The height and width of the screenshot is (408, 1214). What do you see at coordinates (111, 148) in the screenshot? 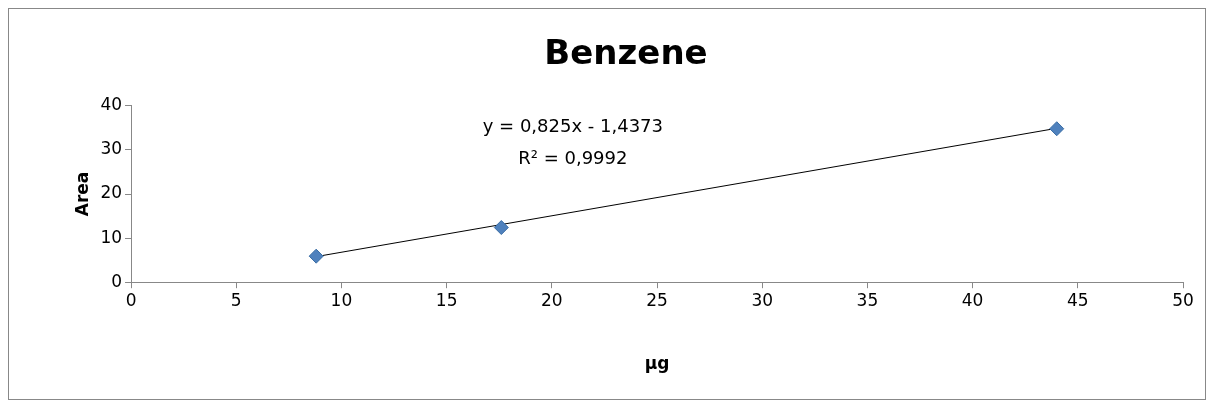
I see `y-tick-label: 30` at bounding box center [111, 148].